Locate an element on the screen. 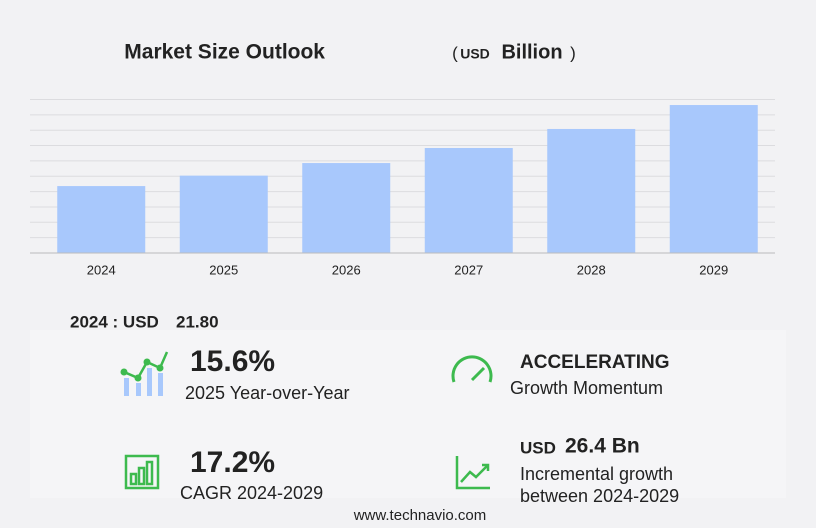 This screenshot has width=816, height=528. stat-label: Growth Momentum is located at coordinates (586, 388).